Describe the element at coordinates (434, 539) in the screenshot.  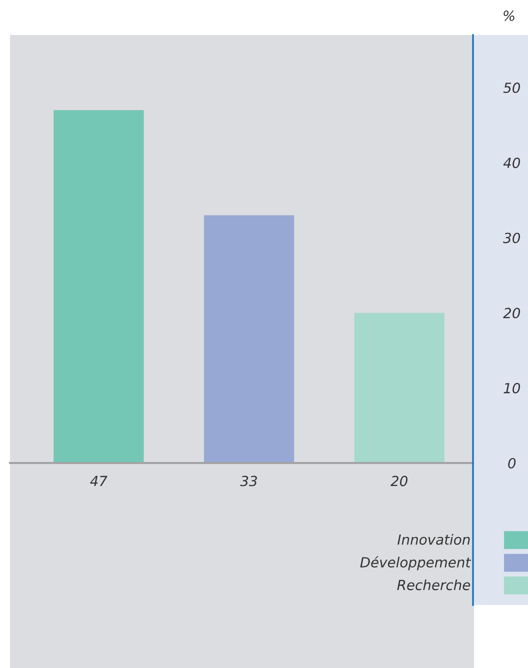
I see `text: Innovation` at that location.